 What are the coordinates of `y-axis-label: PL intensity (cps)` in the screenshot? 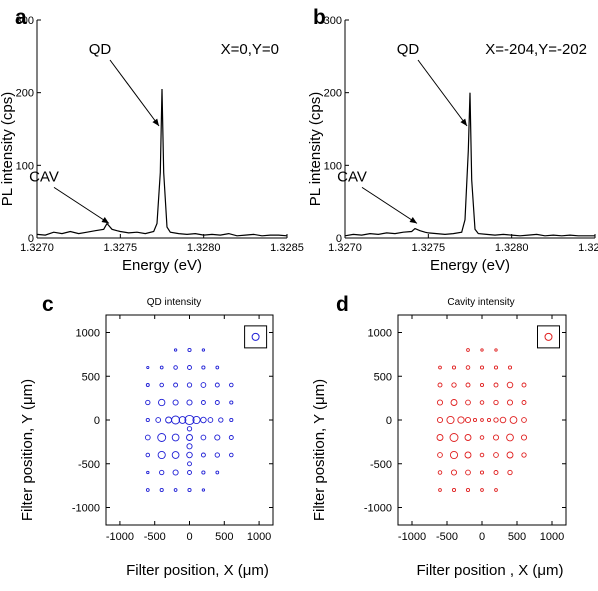 It's located at (315, 149).